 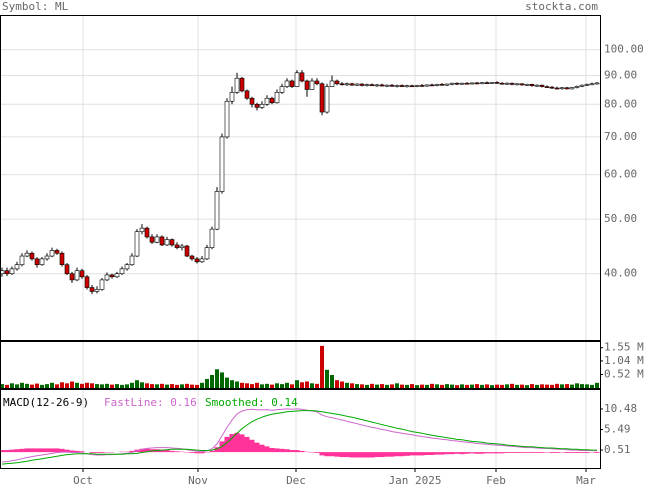 I want to click on y-tick-label: 100.00, so click(x=624, y=49).